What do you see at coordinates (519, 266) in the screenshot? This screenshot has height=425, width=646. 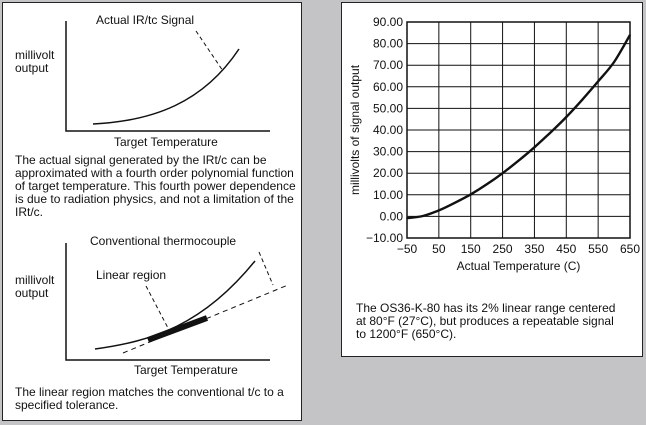 I see `x-axis-label: Actual Temperature (C)` at bounding box center [519, 266].